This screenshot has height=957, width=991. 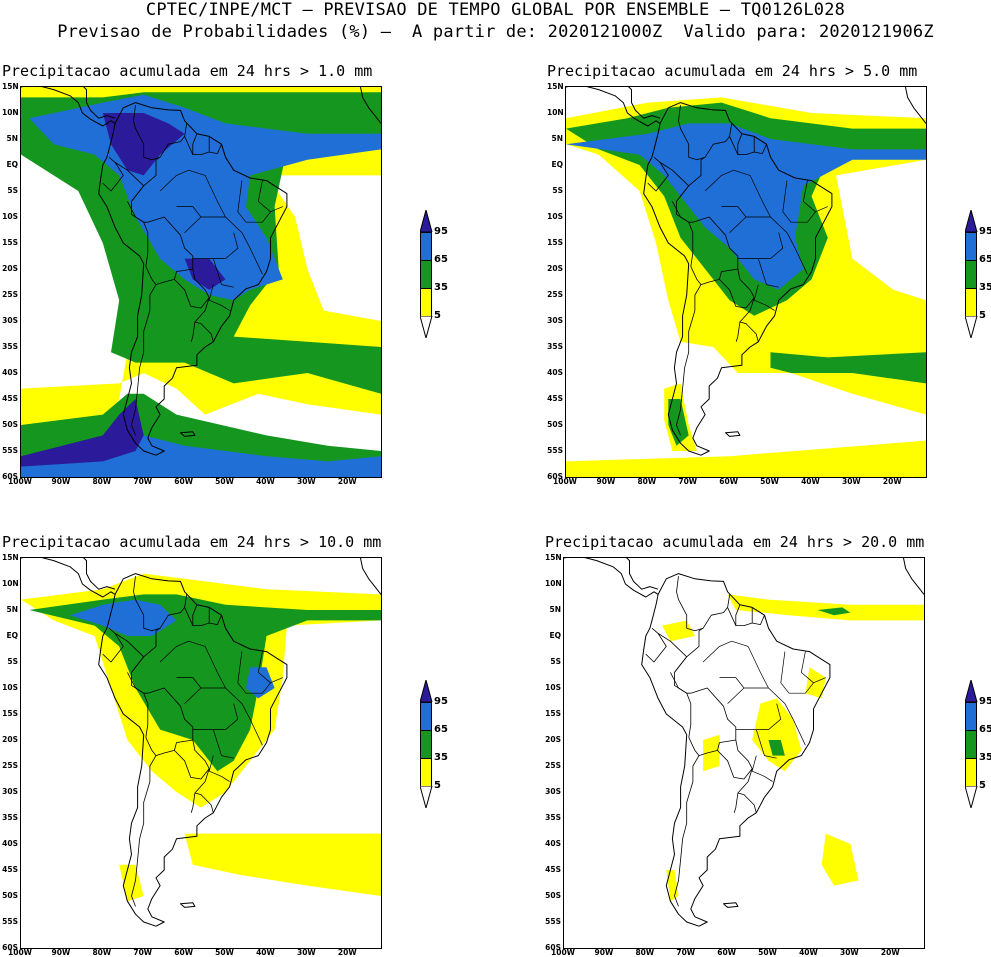 I want to click on probability-region-65pct, so click(x=201, y=456).